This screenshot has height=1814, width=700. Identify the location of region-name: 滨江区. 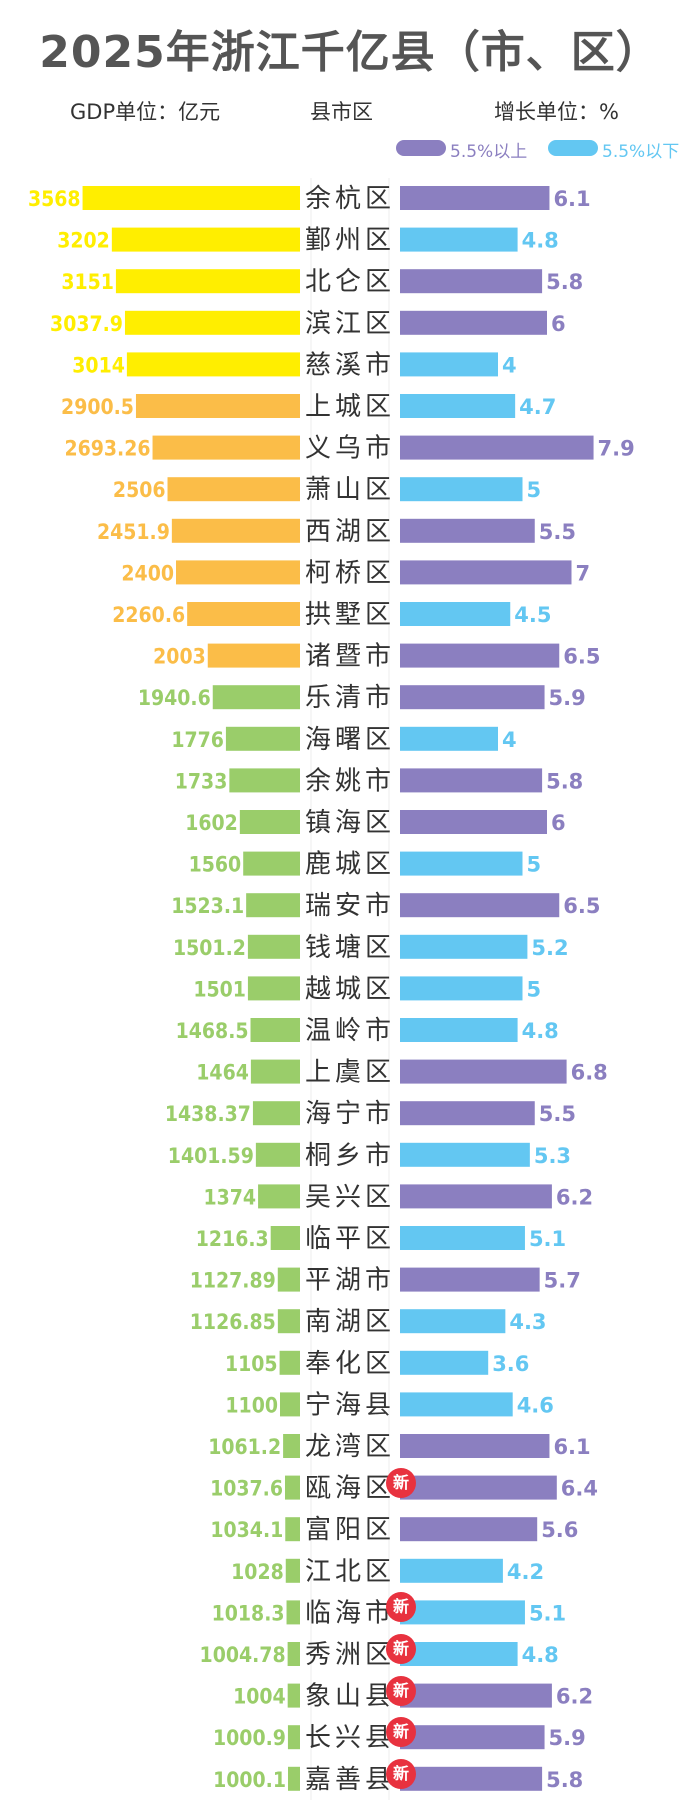
(350, 324).